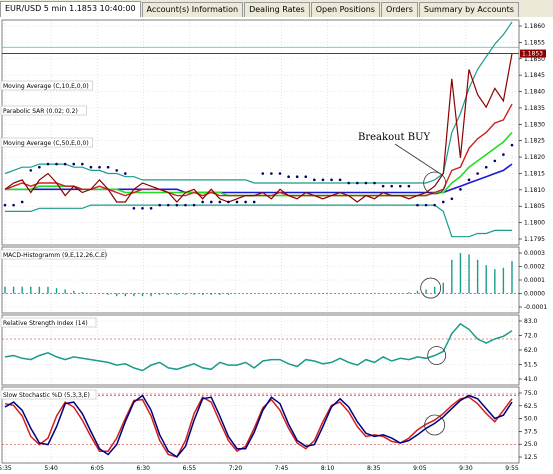 The image size is (553, 474). What do you see at coordinates (190, 468) in the screenshot?
I see `time-tick-label: 6:55` at bounding box center [190, 468].